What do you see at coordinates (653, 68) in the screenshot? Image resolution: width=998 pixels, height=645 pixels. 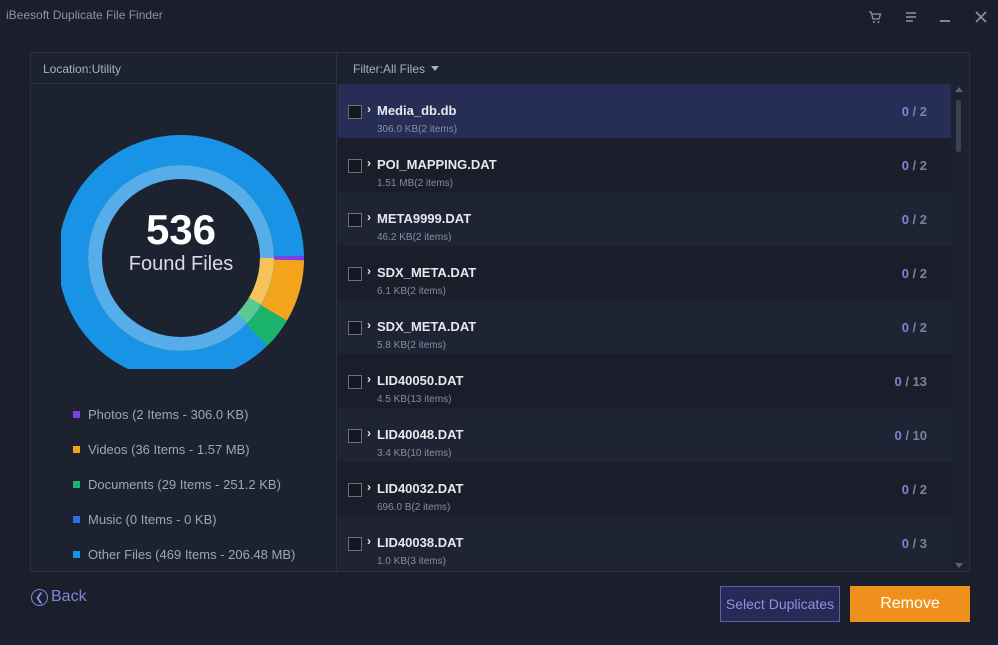 I see `filter-dropdown: Filter:All Files` at bounding box center [653, 68].